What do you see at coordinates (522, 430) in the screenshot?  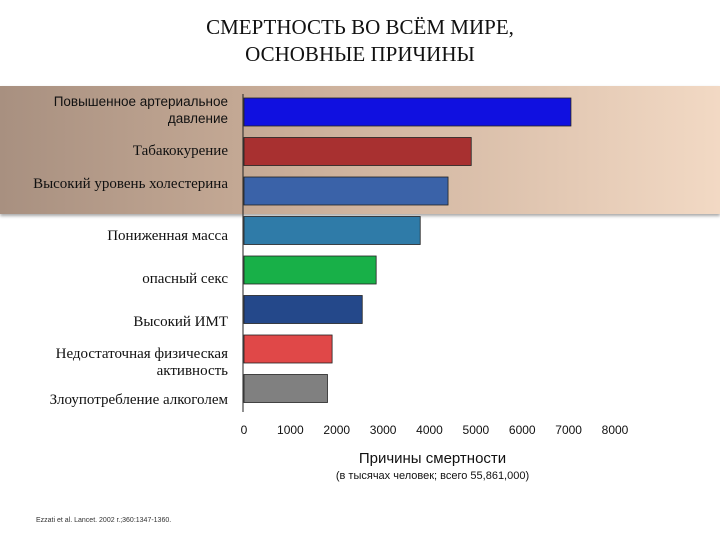 I see `x-tick-label-6: 6000` at bounding box center [522, 430].